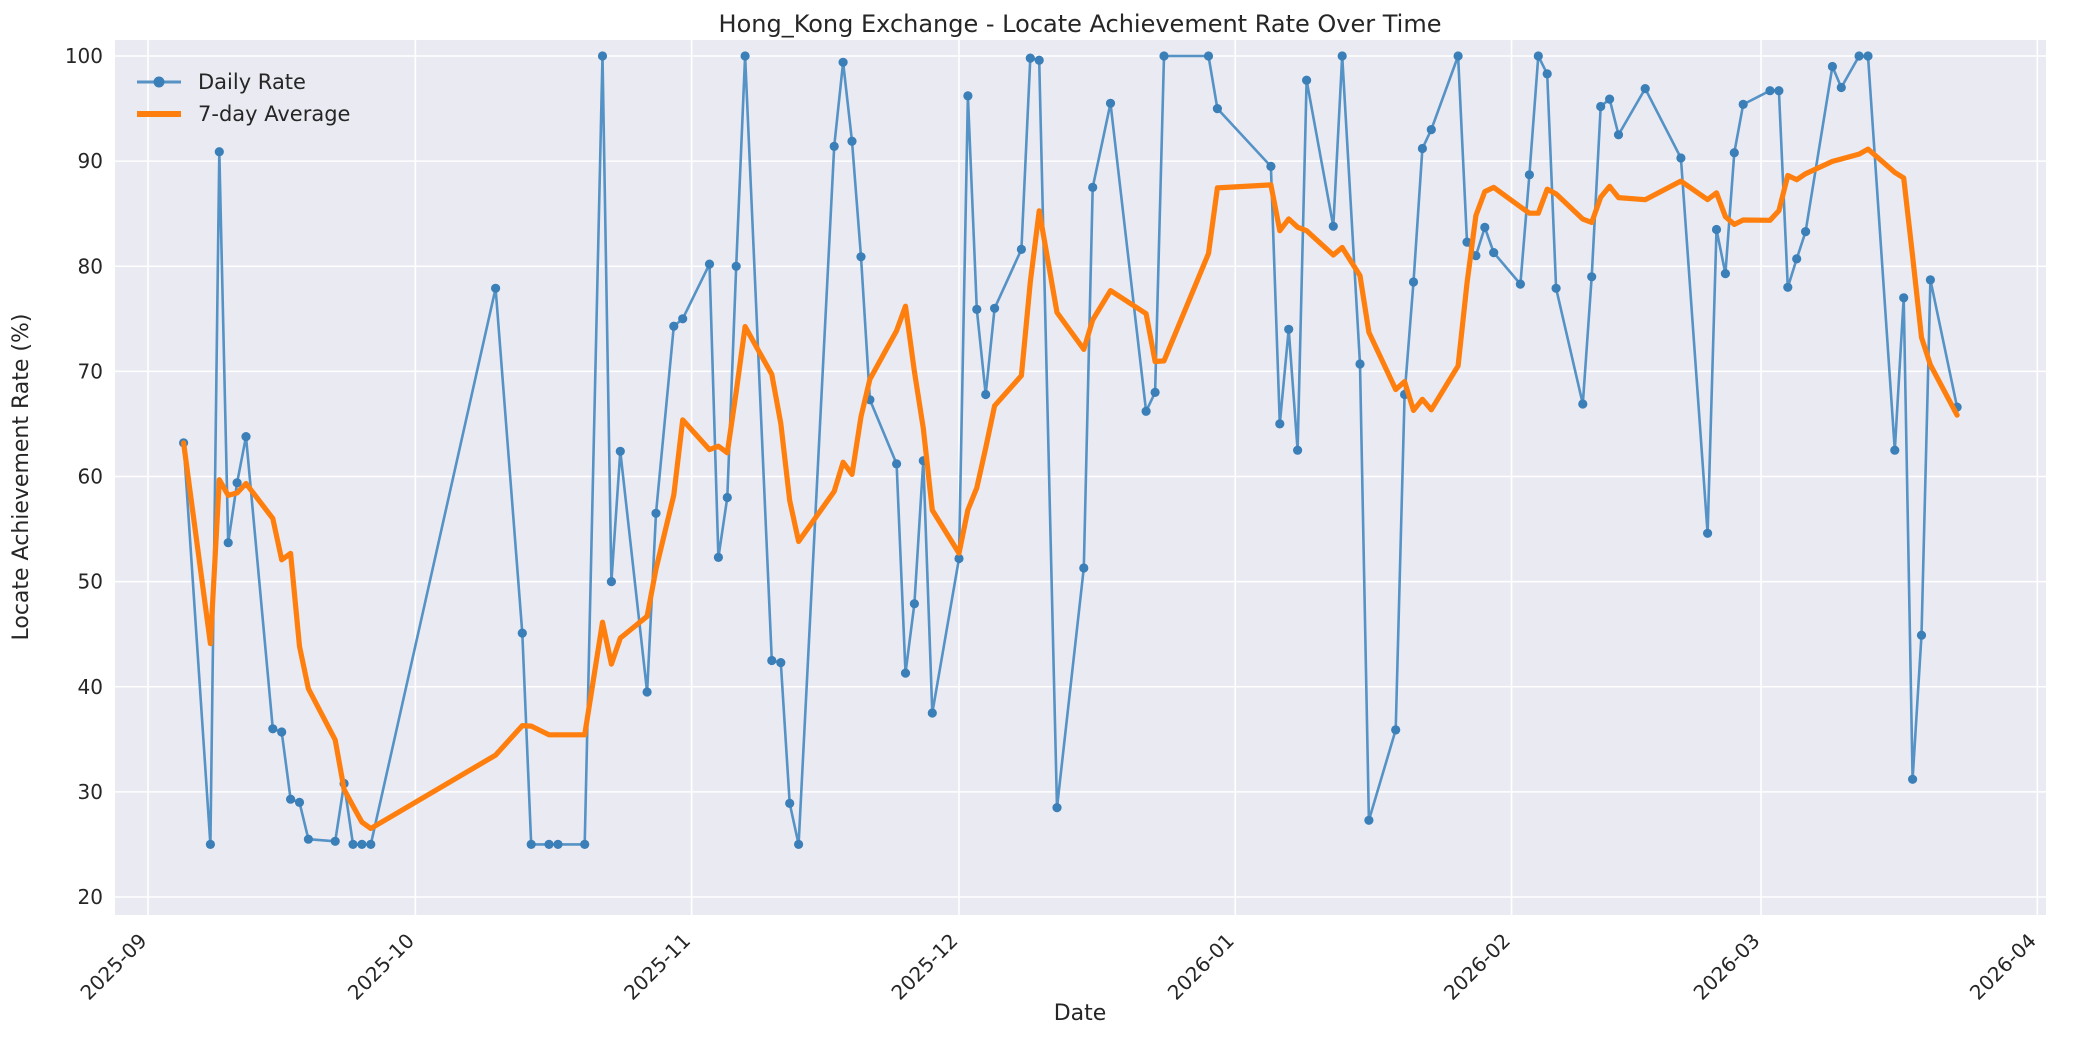 The height and width of the screenshot is (1054, 2100). I want to click on legend-daily-marker-swatch, so click(159, 82).